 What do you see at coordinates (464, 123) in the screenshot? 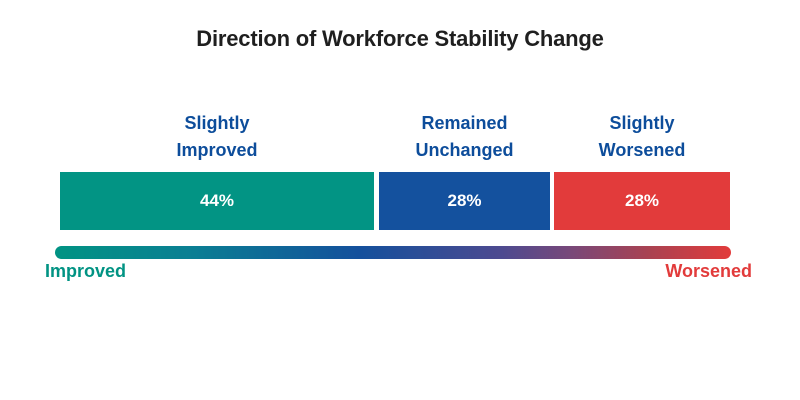
I see `category-label-line1: Remained` at bounding box center [464, 123].